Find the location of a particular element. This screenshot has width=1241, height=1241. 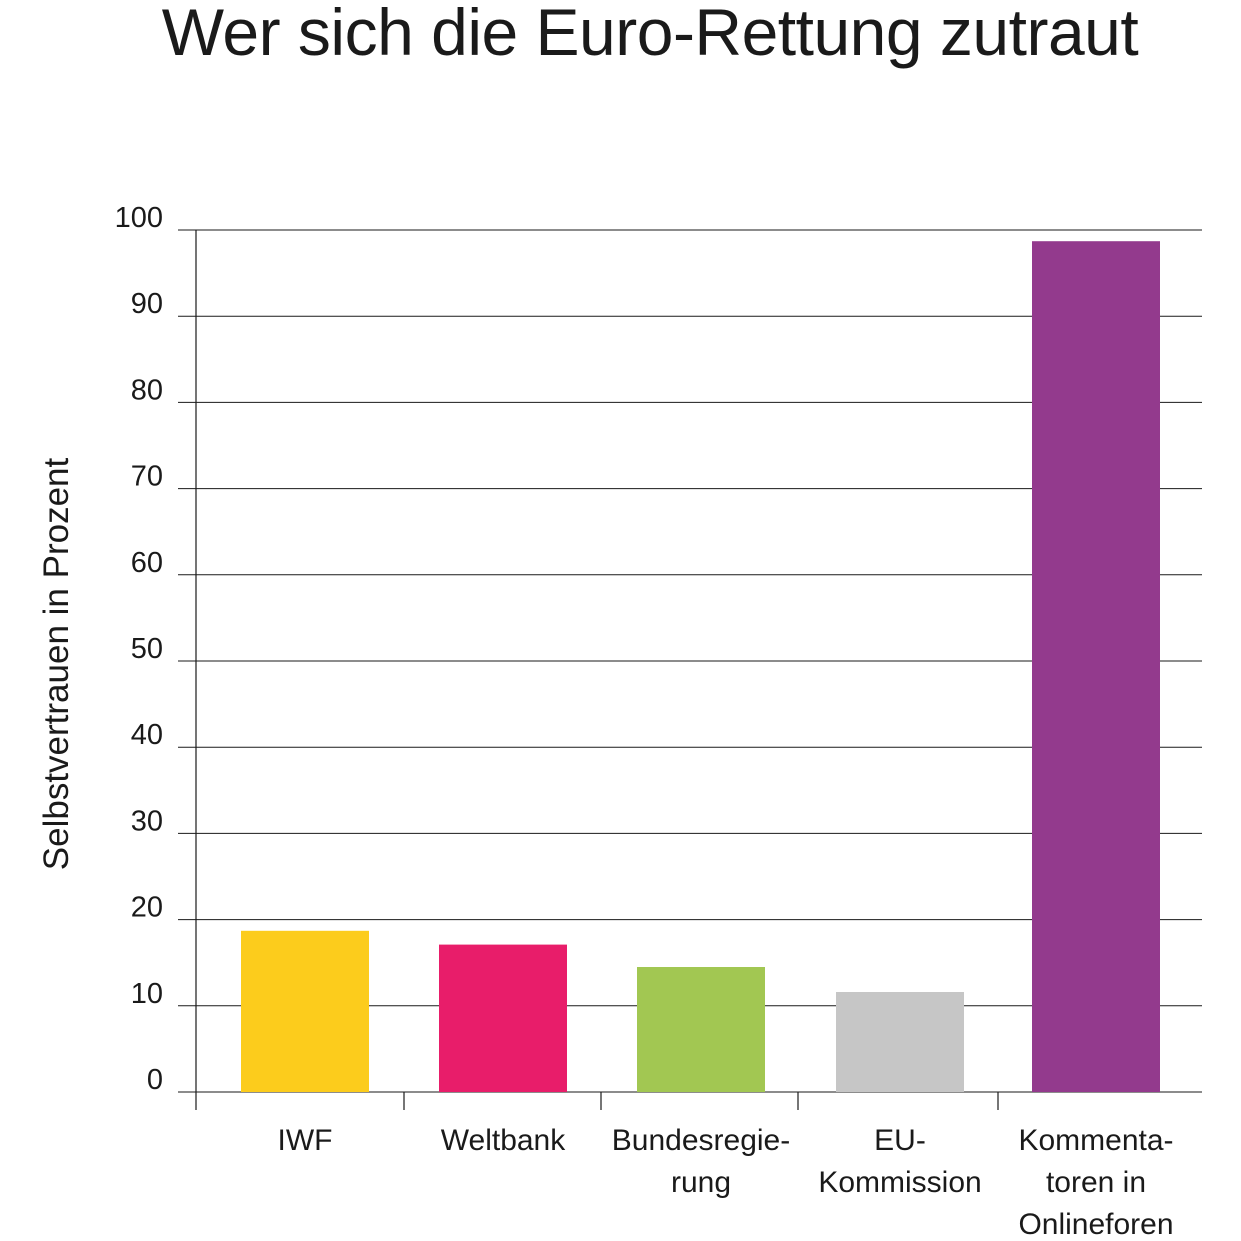

x-category-label: Kommenta- is located at coordinates (1095, 1140).